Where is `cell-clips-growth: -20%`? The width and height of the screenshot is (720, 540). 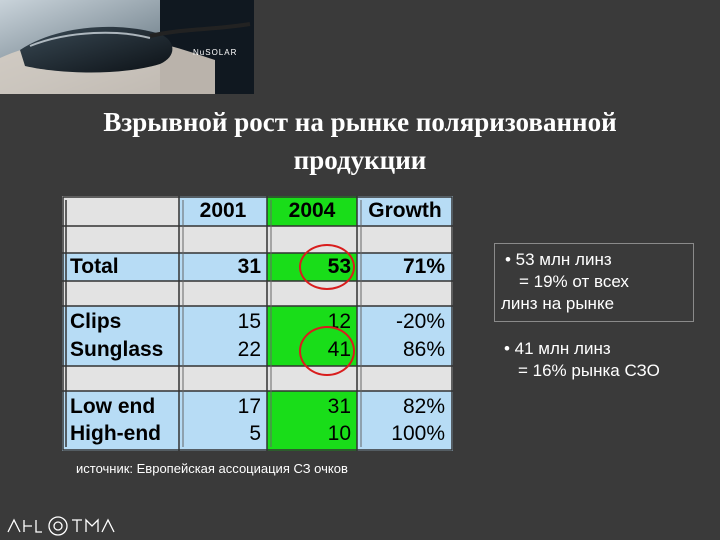 cell-clips-growth: -20% is located at coordinates (420, 321).